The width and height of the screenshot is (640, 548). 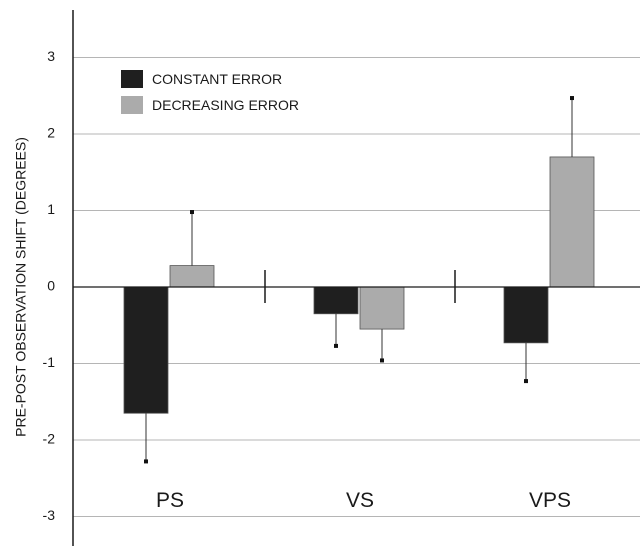 What do you see at coordinates (550, 500) in the screenshot?
I see `category-label: VPS` at bounding box center [550, 500].